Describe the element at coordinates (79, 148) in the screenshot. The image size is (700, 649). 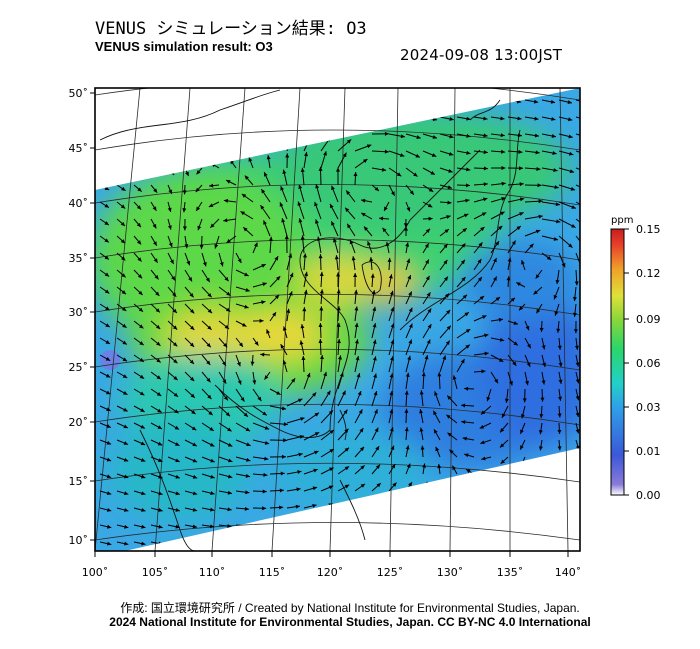
I see `lat-label: 45˚` at that location.